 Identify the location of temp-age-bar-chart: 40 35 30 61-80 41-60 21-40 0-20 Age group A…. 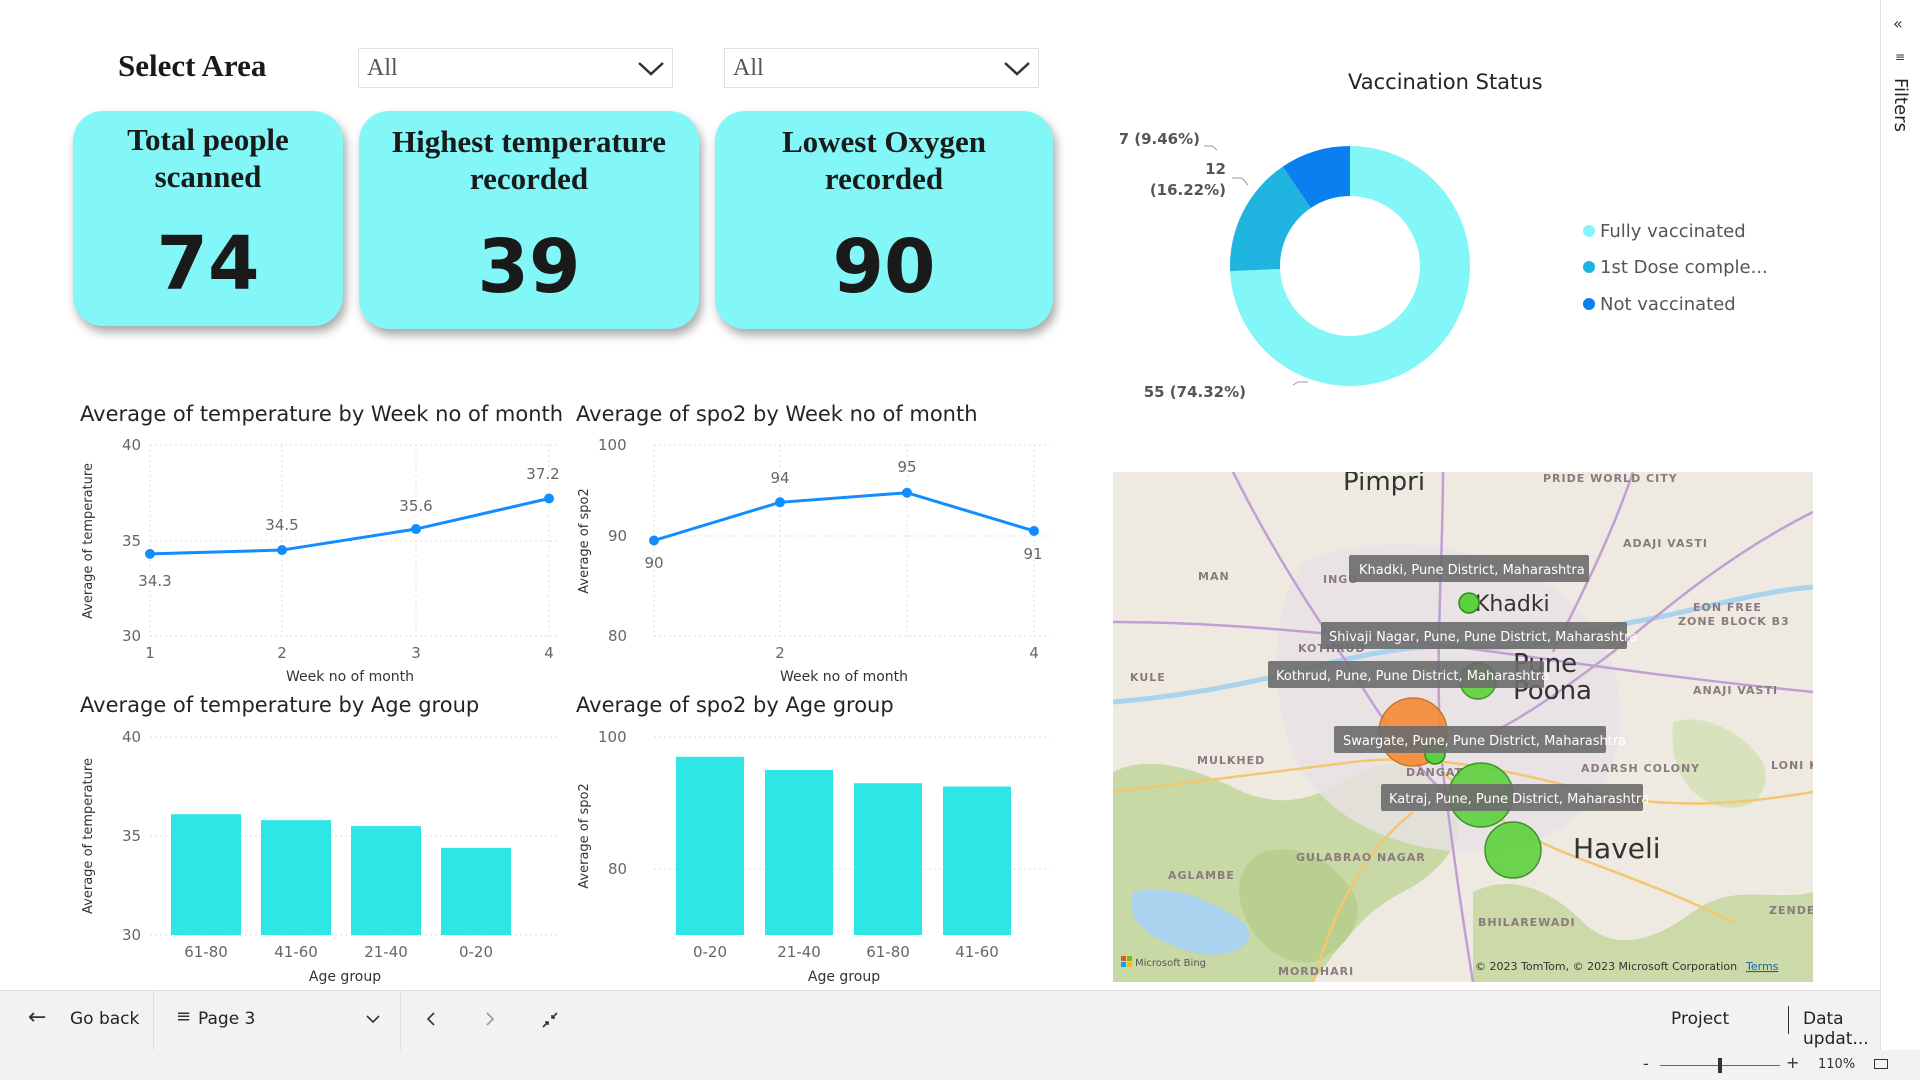
(320, 855).